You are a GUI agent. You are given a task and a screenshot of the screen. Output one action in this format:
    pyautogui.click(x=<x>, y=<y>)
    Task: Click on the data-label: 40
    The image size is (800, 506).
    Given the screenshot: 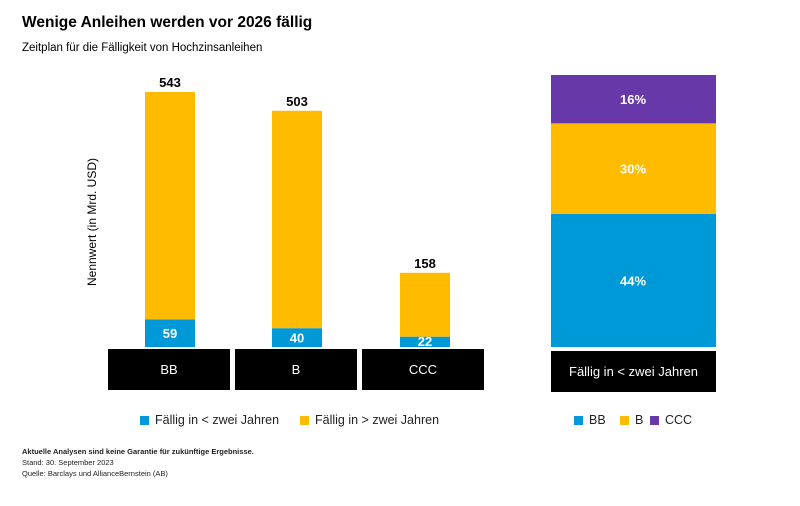 What is the action you would take?
    pyautogui.click(x=297, y=338)
    